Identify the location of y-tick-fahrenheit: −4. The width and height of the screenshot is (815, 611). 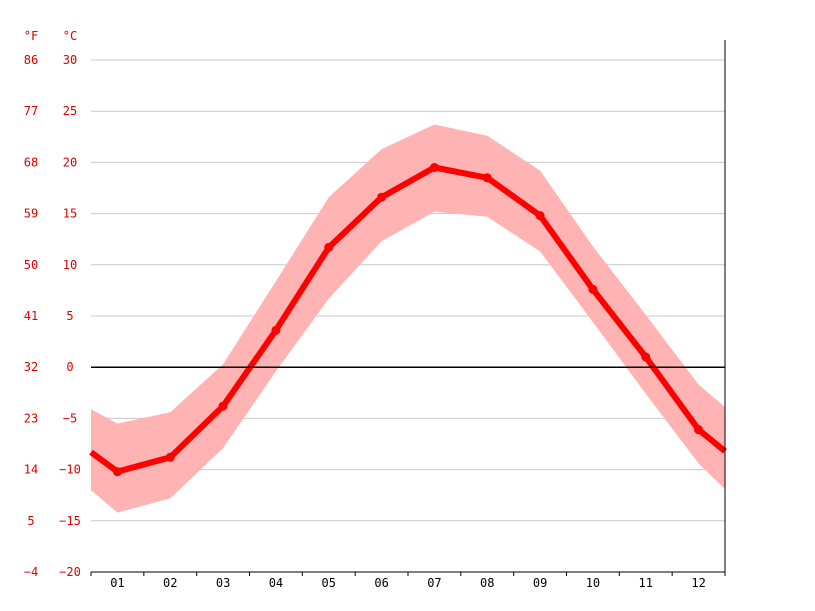
(31, 572).